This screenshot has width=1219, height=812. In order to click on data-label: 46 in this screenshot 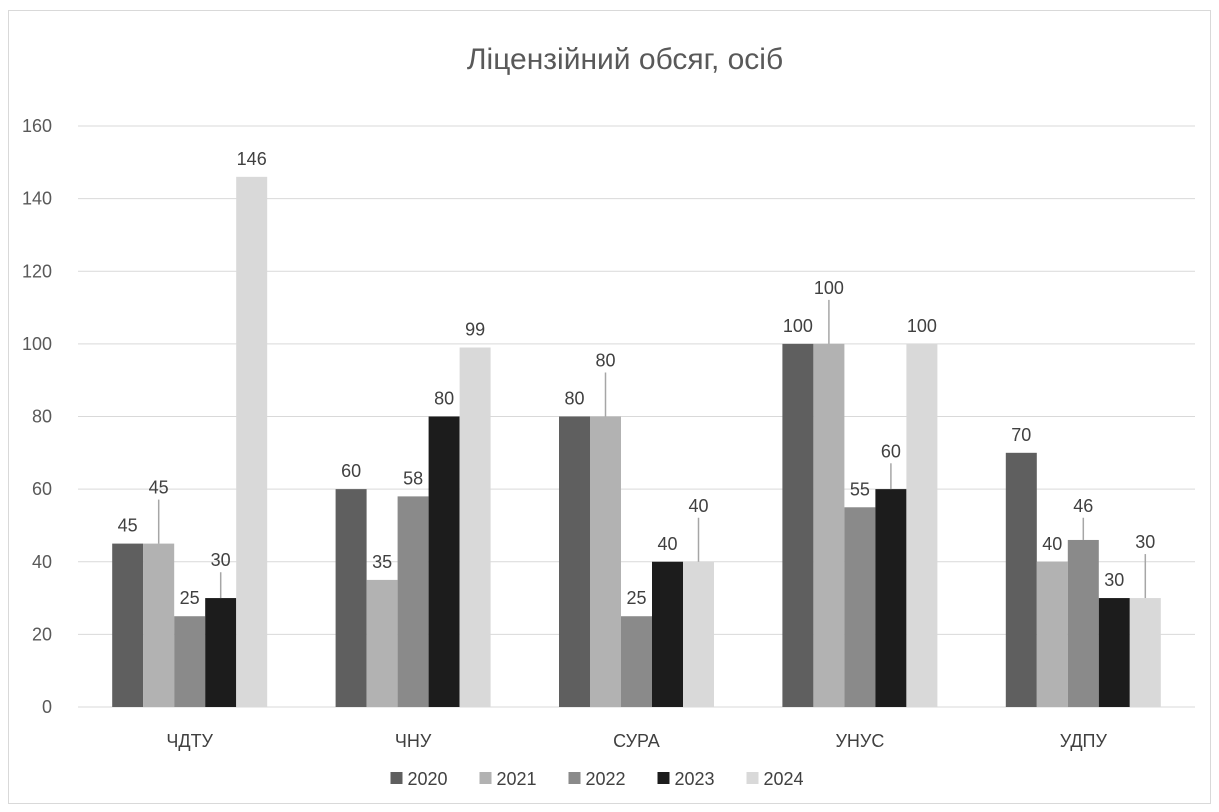, I will do `click(1083, 506)`.